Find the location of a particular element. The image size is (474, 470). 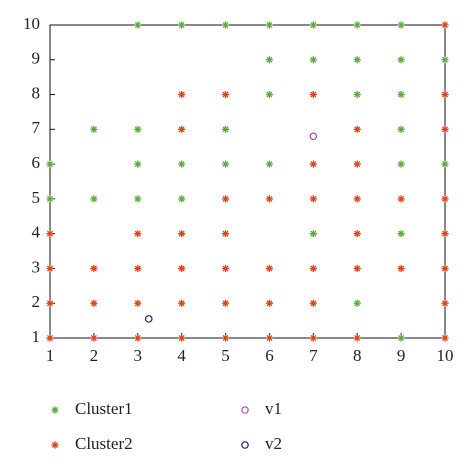

x-tick-label: 7 is located at coordinates (313, 355).